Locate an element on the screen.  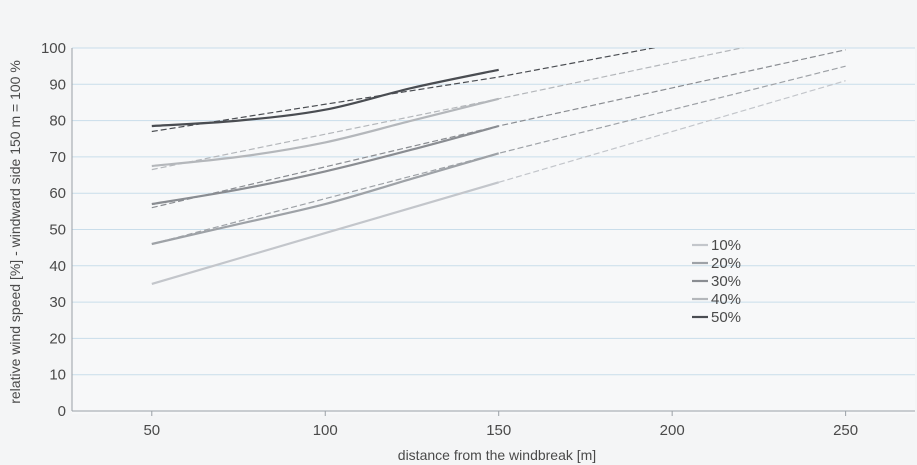
series-40-line is located at coordinates (325, 132).